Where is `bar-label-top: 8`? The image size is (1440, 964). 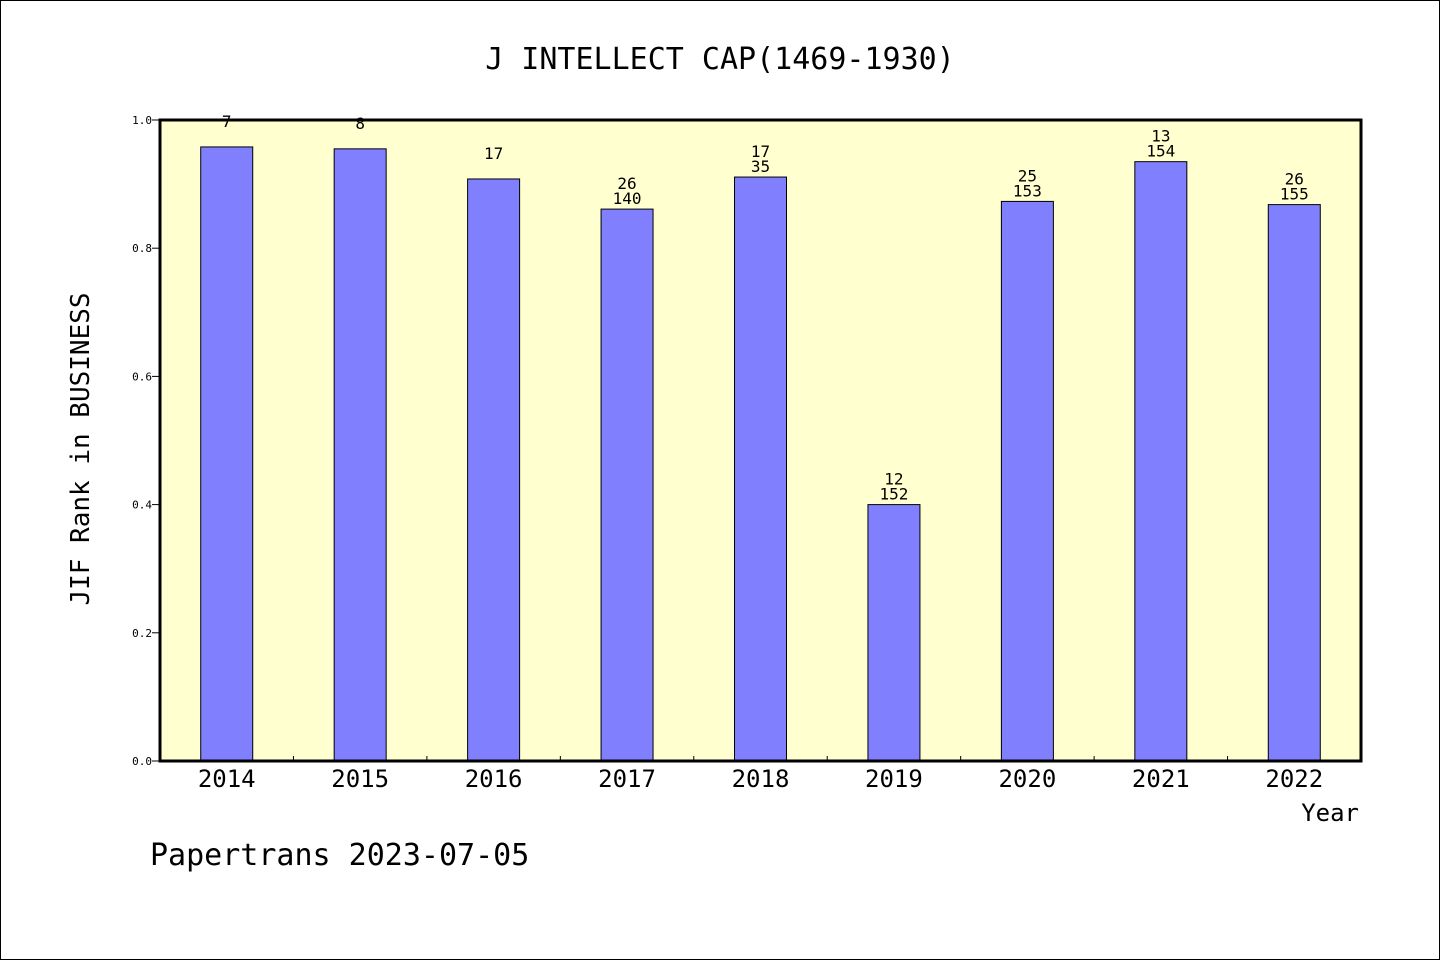 bar-label-top: 8 is located at coordinates (360, 123).